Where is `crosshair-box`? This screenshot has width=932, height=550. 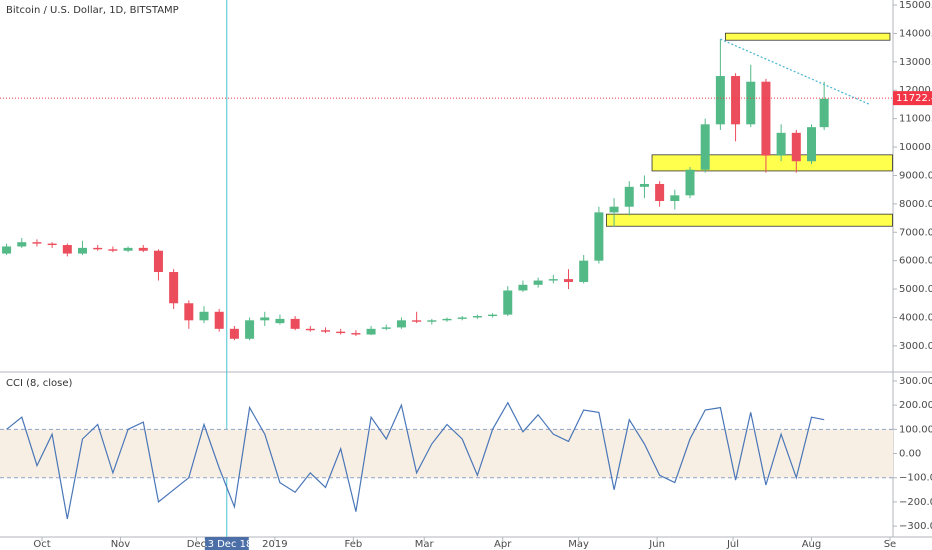
crosshair-box is located at coordinates (226, 543).